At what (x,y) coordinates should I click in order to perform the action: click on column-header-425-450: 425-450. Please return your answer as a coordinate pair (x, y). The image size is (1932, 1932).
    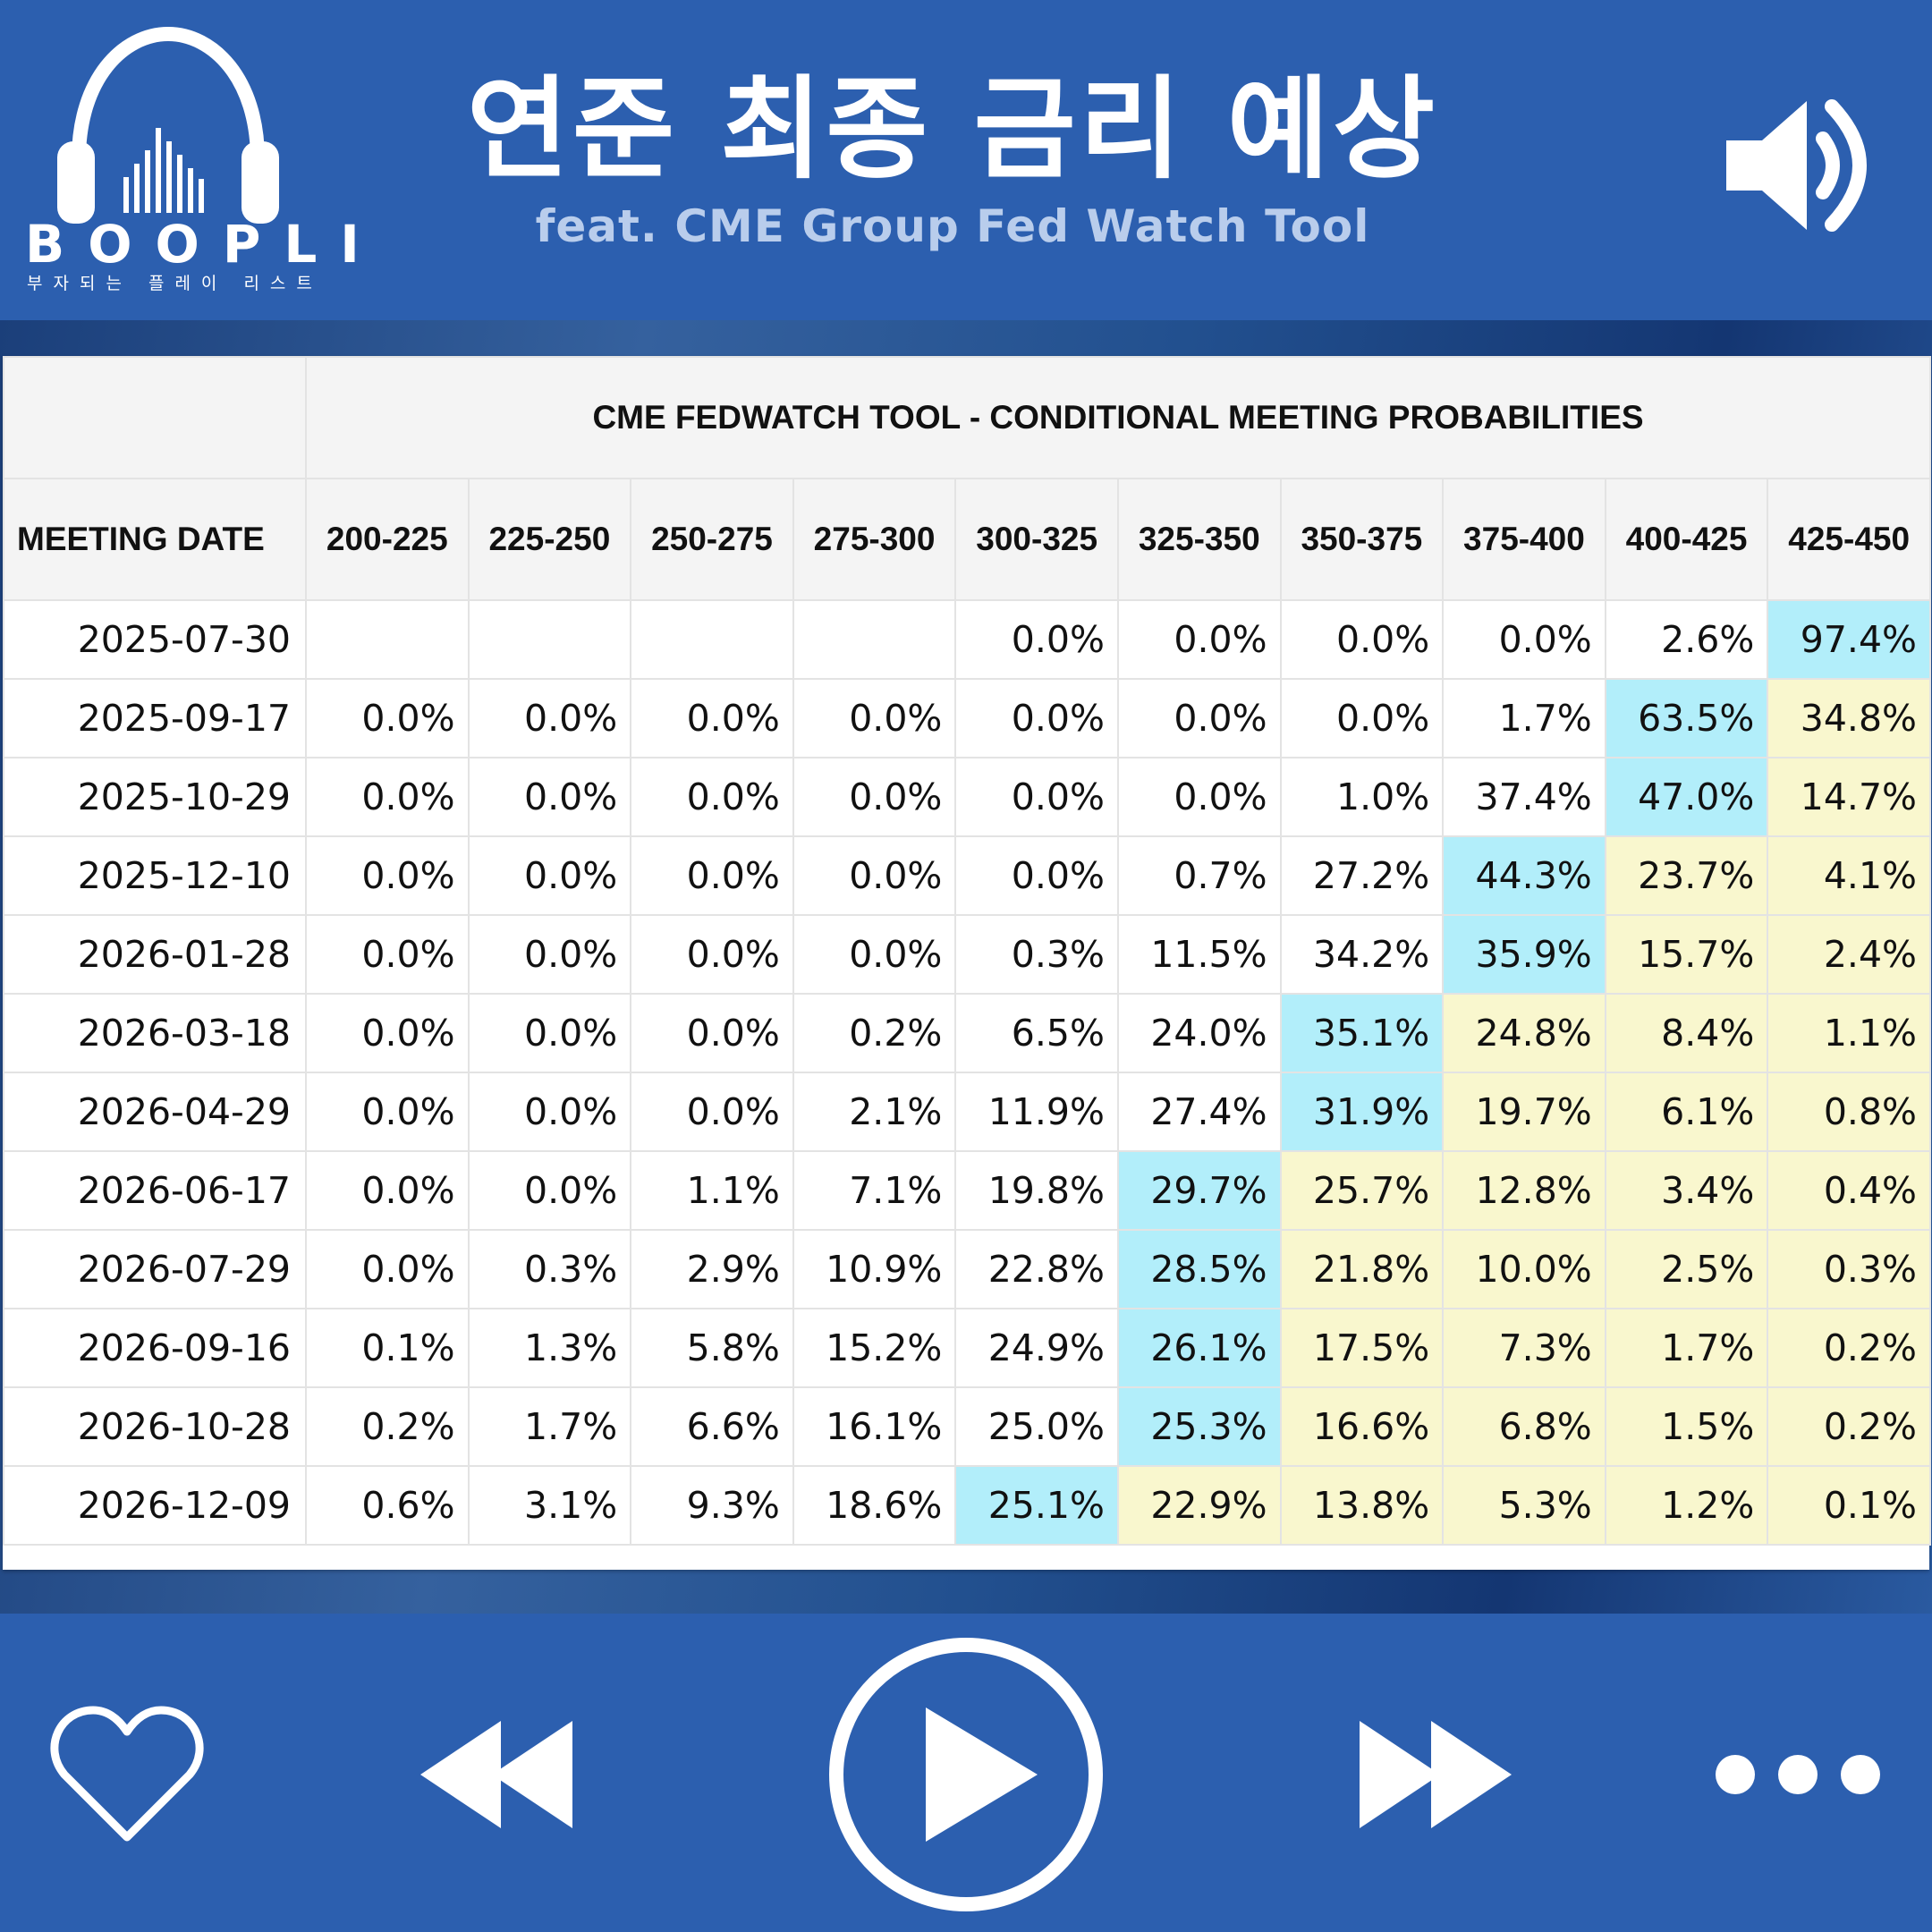
    Looking at the image, I should click on (1849, 539).